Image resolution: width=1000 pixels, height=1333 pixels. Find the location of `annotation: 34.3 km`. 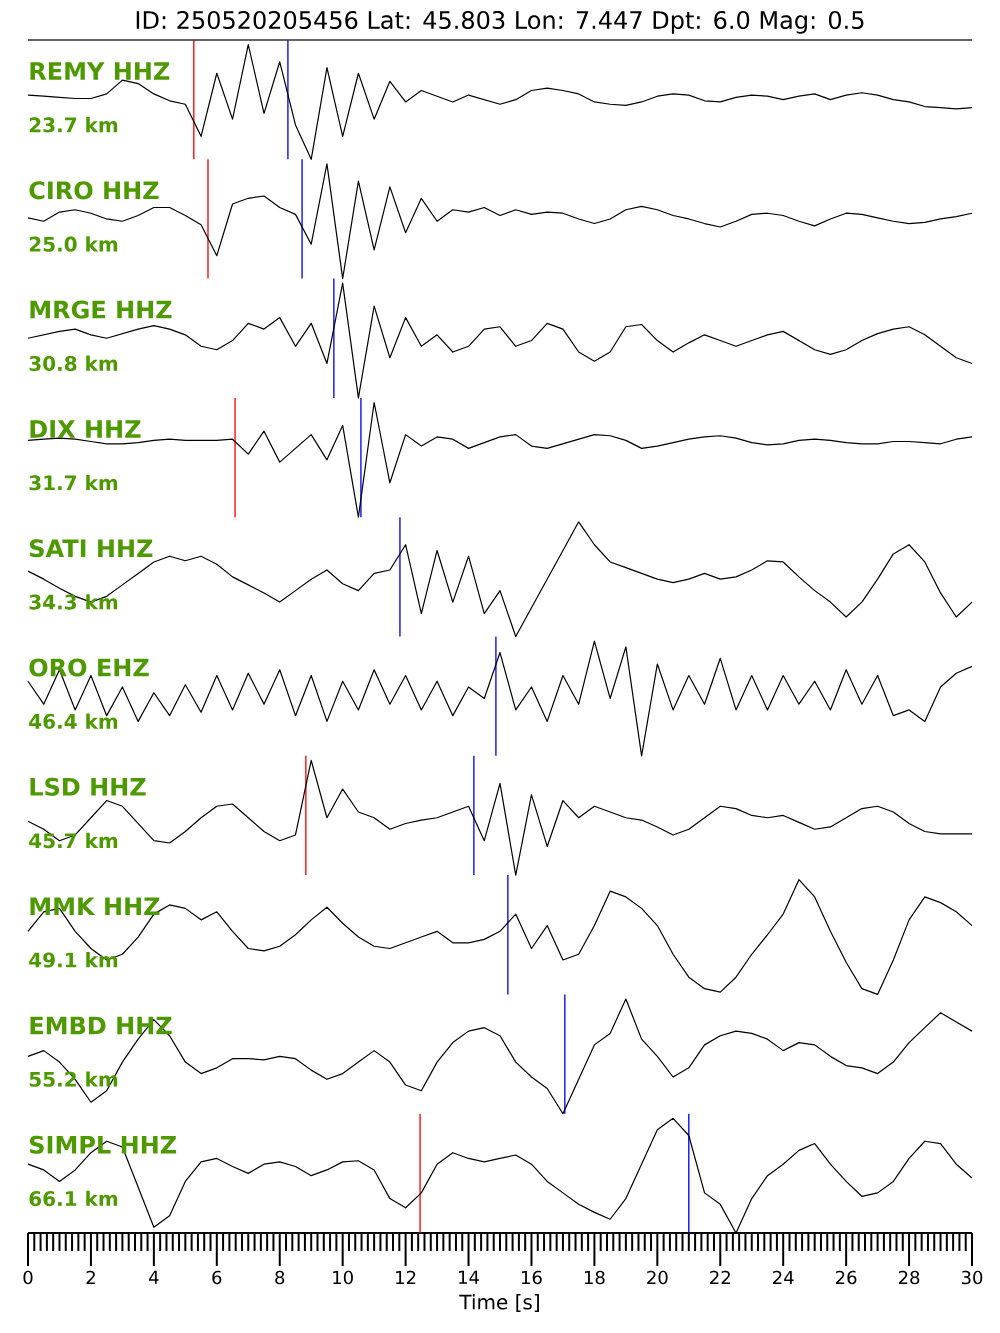

annotation: 34.3 km is located at coordinates (73, 602).